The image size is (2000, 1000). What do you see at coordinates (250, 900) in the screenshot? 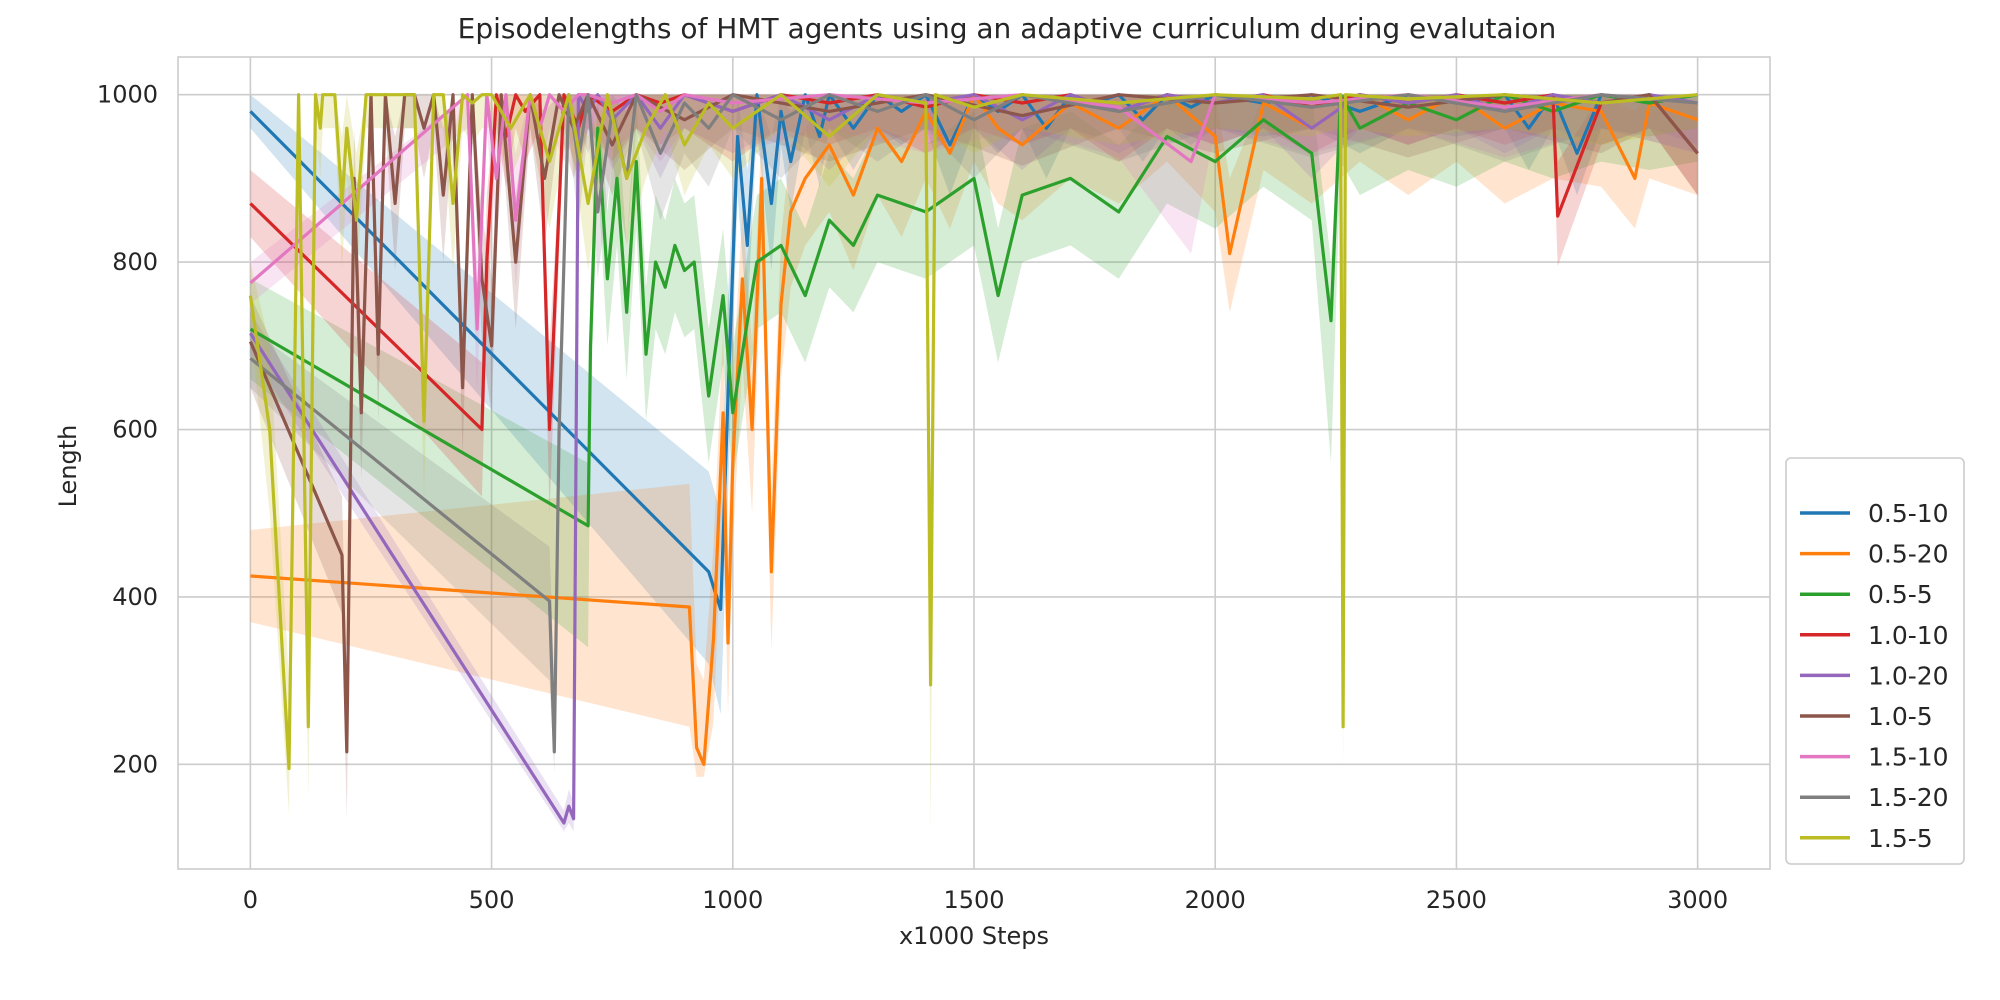
I see `x-tick-label: 0` at bounding box center [250, 900].